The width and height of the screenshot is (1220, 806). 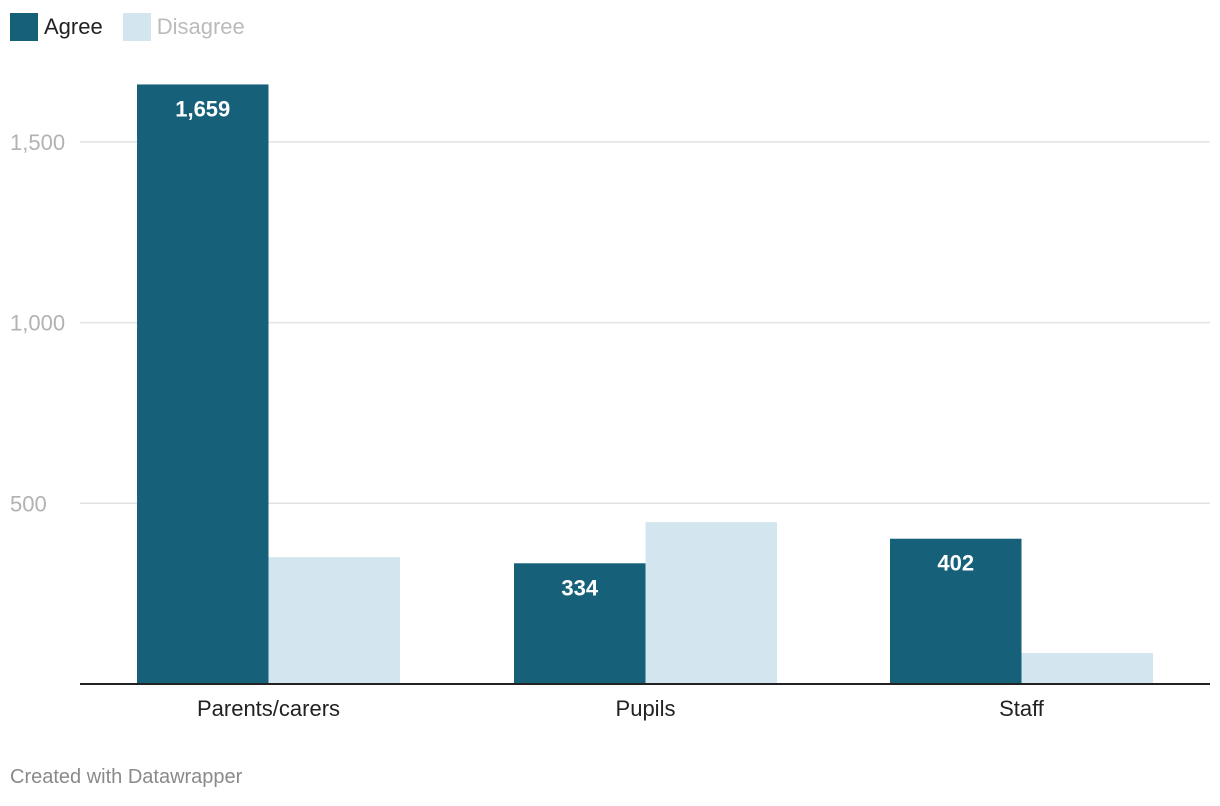 I want to click on y-tick-label: 1,000, so click(x=37, y=323).